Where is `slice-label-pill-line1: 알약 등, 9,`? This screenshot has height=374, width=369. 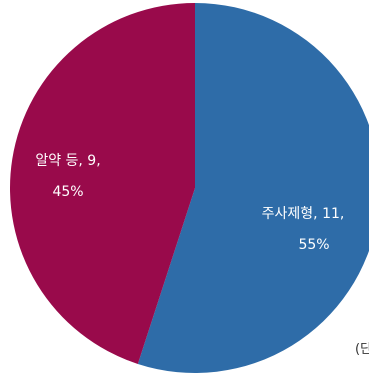
slice-label-pill-line1: 알약 등, 9, is located at coordinates (67, 161).